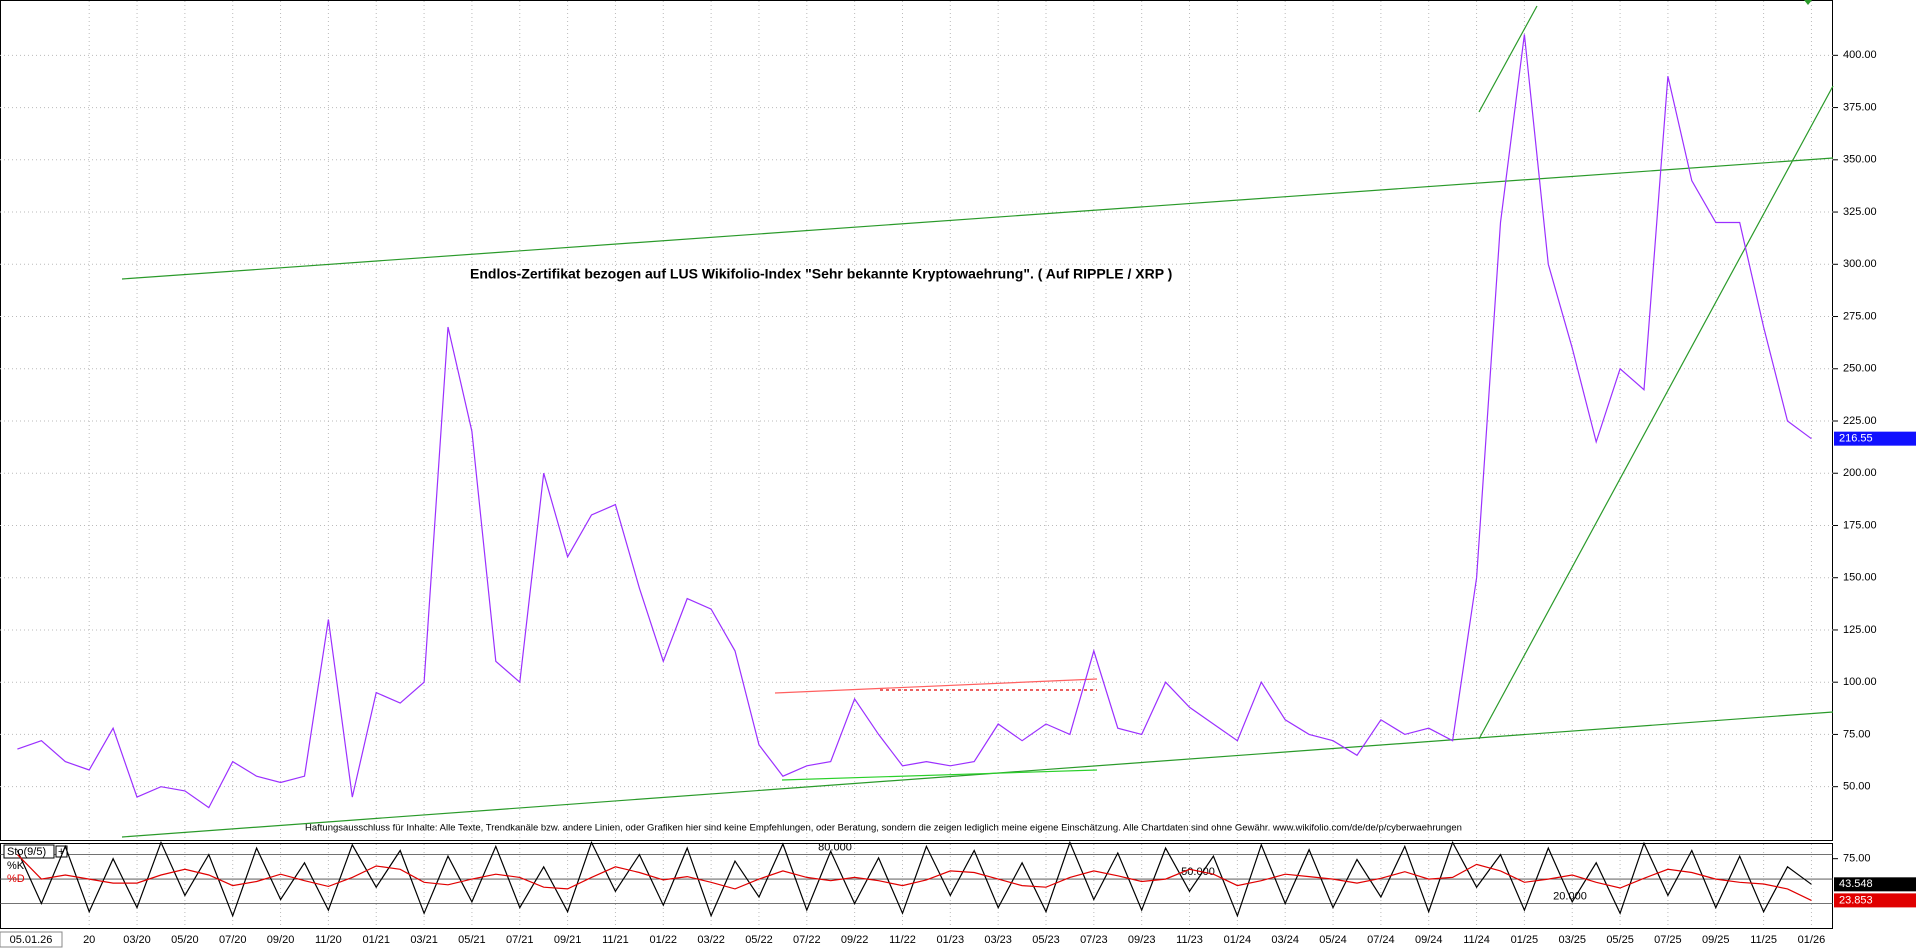 The height and width of the screenshot is (948, 1916). What do you see at coordinates (711, 940) in the screenshot?
I see `x-tick-label: 03/22` at bounding box center [711, 940].